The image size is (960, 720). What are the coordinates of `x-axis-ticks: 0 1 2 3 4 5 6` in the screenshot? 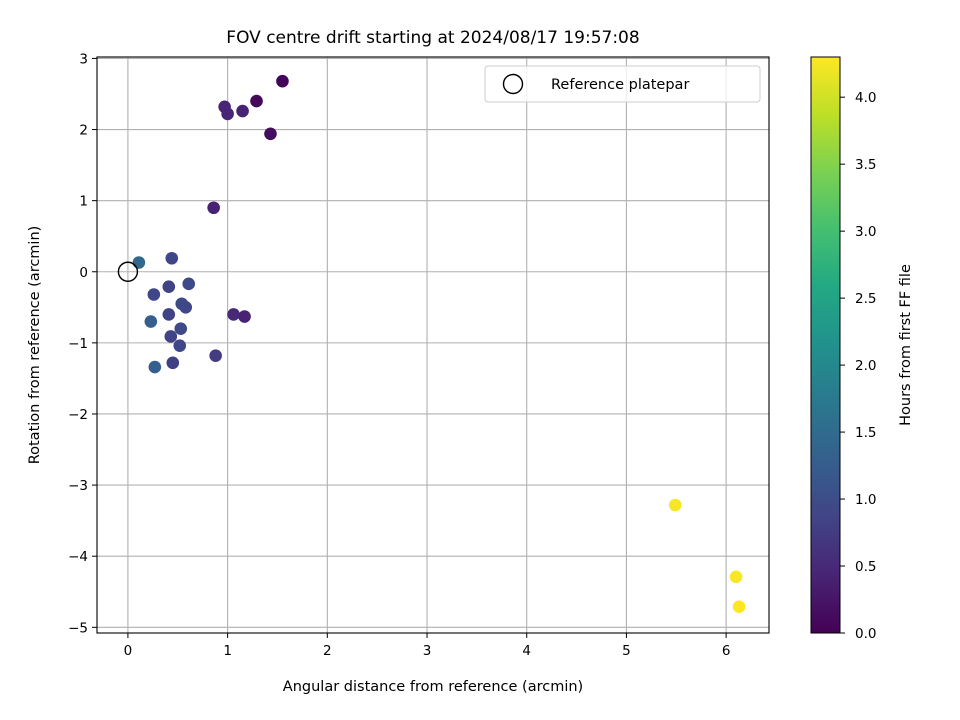 It's located at (427, 646).